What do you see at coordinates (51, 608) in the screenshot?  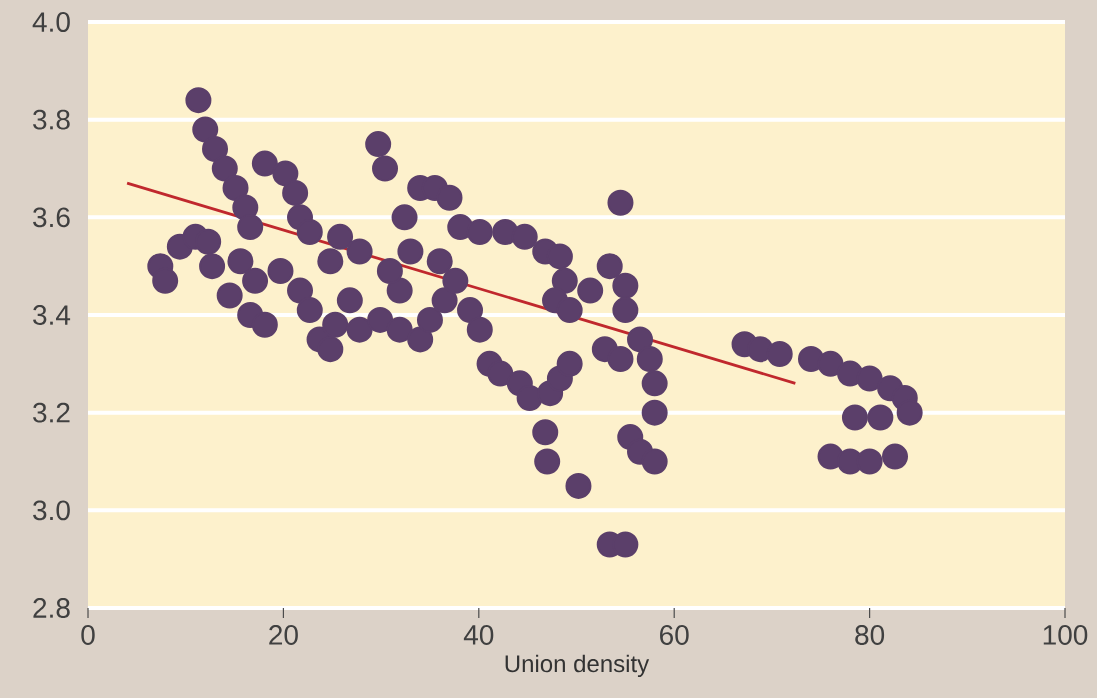 I see `y-tick-label: 2.8` at bounding box center [51, 608].